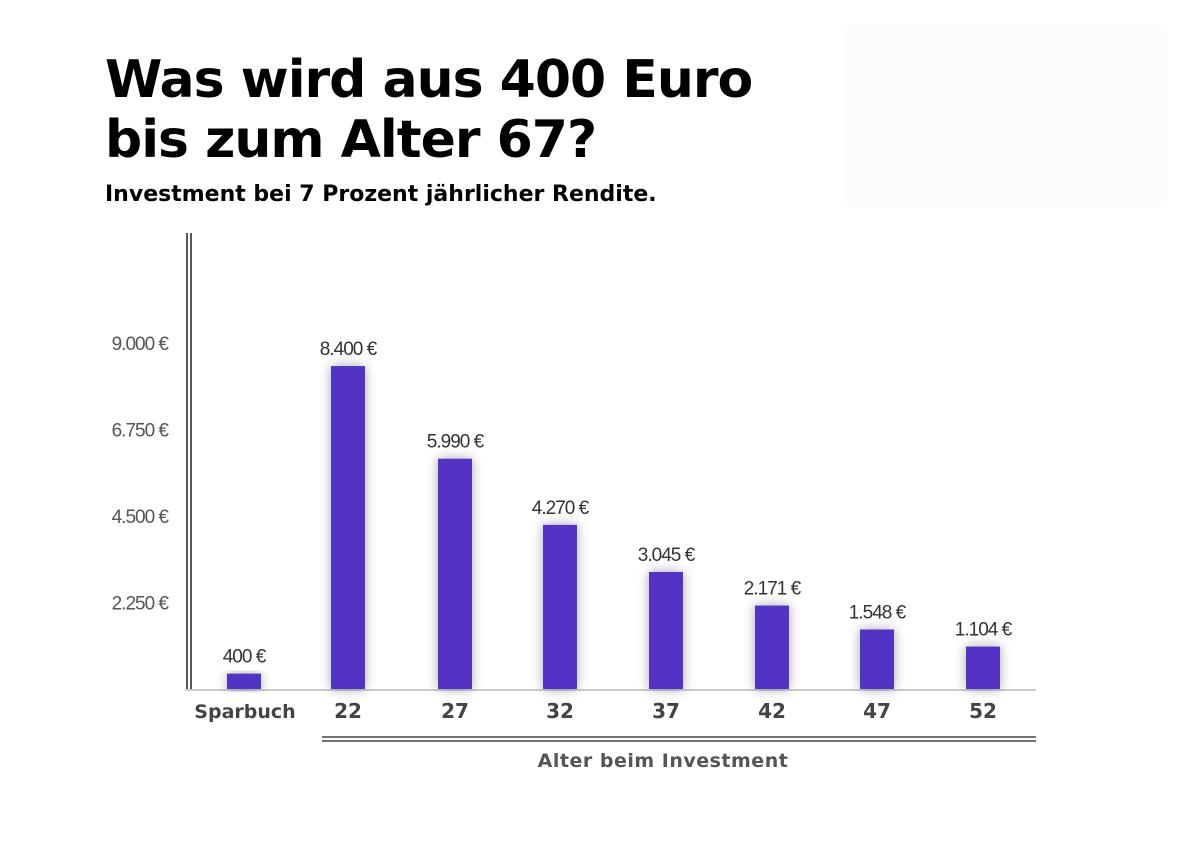  What do you see at coordinates (561, 508) in the screenshot?
I see `value-label: 4.270 €` at bounding box center [561, 508].